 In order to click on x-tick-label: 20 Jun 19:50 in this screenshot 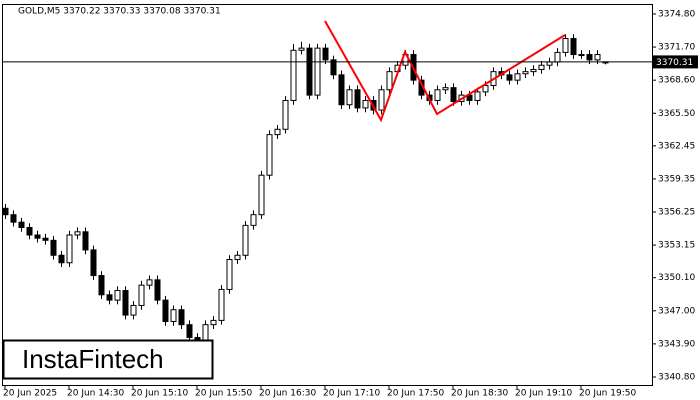, I will do `click(607, 394)`.